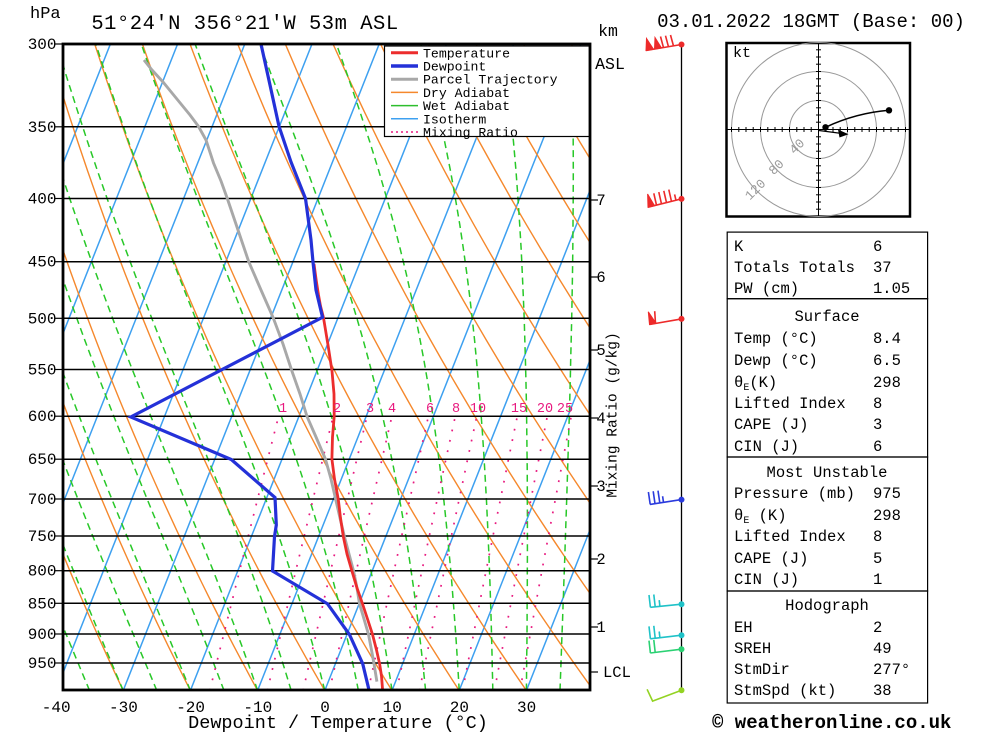  Describe the element at coordinates (882, 649) in the screenshot. I see `svg-text: 49` at that location.